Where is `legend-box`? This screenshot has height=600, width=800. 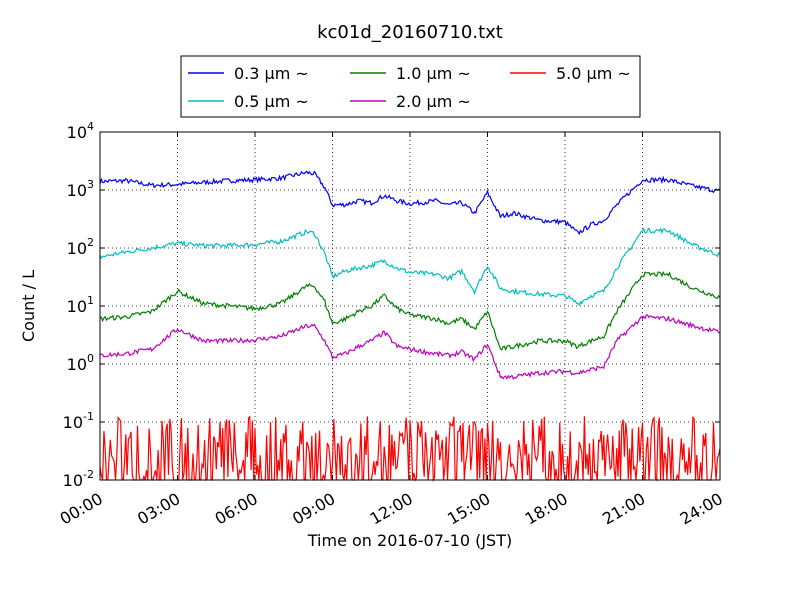
legend-box is located at coordinates (410, 86).